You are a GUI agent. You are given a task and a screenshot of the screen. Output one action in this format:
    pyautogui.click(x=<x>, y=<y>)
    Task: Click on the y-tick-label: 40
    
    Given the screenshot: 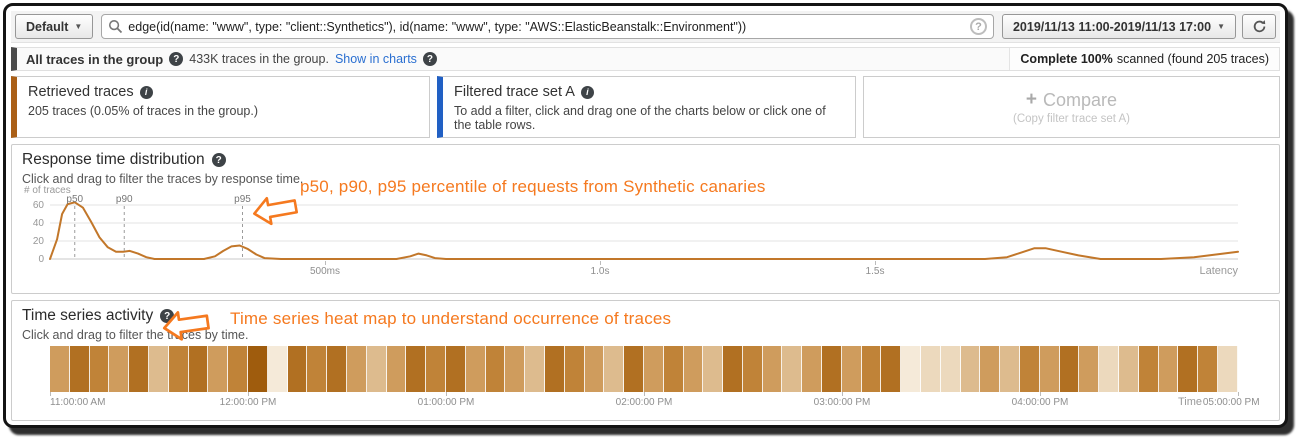 What is the action you would take?
    pyautogui.click(x=39, y=223)
    